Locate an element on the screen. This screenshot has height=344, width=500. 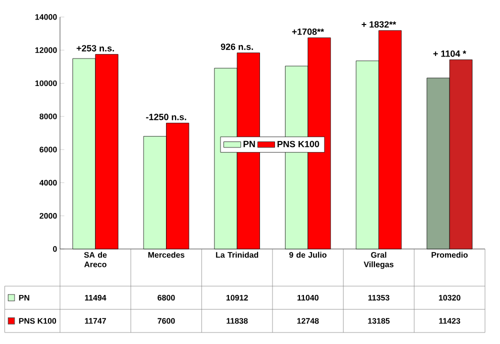
annotation: +253 n.s. is located at coordinates (95, 48).